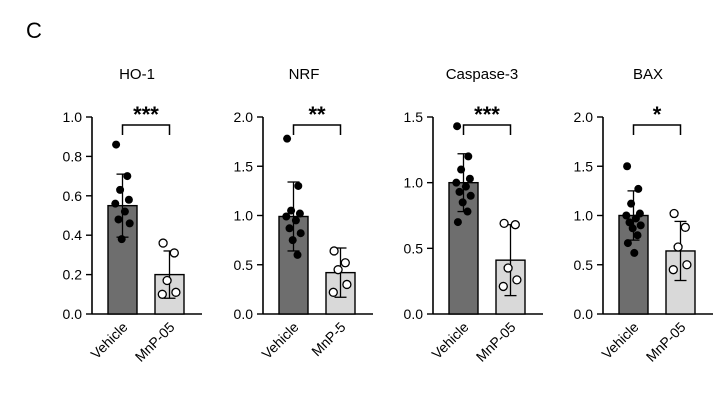  Describe the element at coordinates (73, 275) in the screenshot. I see `y-tick-label: 0.2` at that location.